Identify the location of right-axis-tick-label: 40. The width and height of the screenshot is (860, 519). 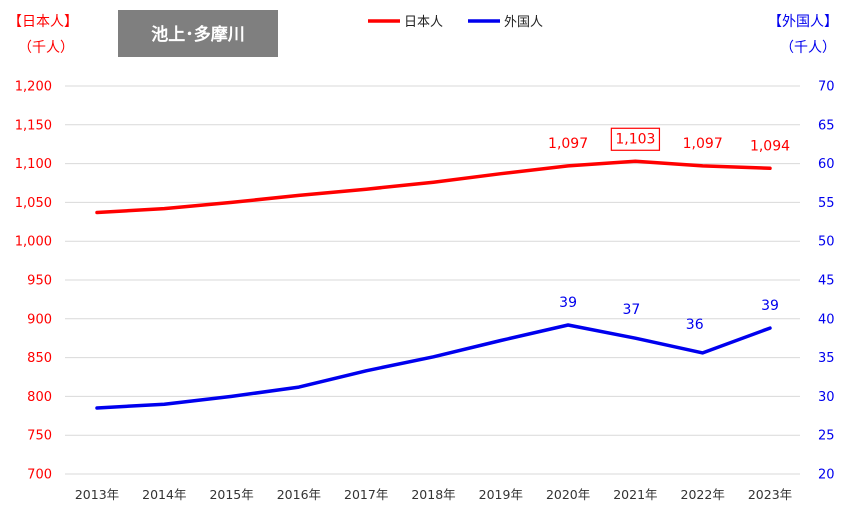
(826, 319).